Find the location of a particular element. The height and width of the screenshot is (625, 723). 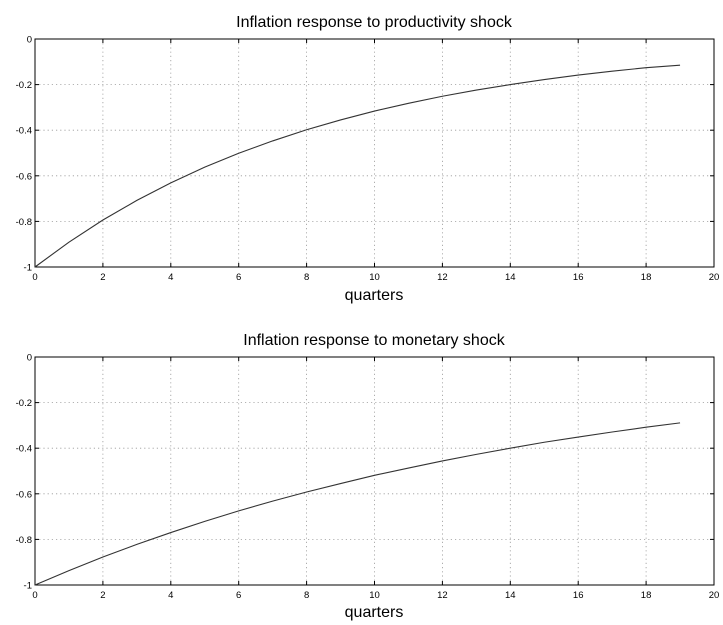

chart-title: Inflation response to monetary shock is located at coordinates (374, 340).